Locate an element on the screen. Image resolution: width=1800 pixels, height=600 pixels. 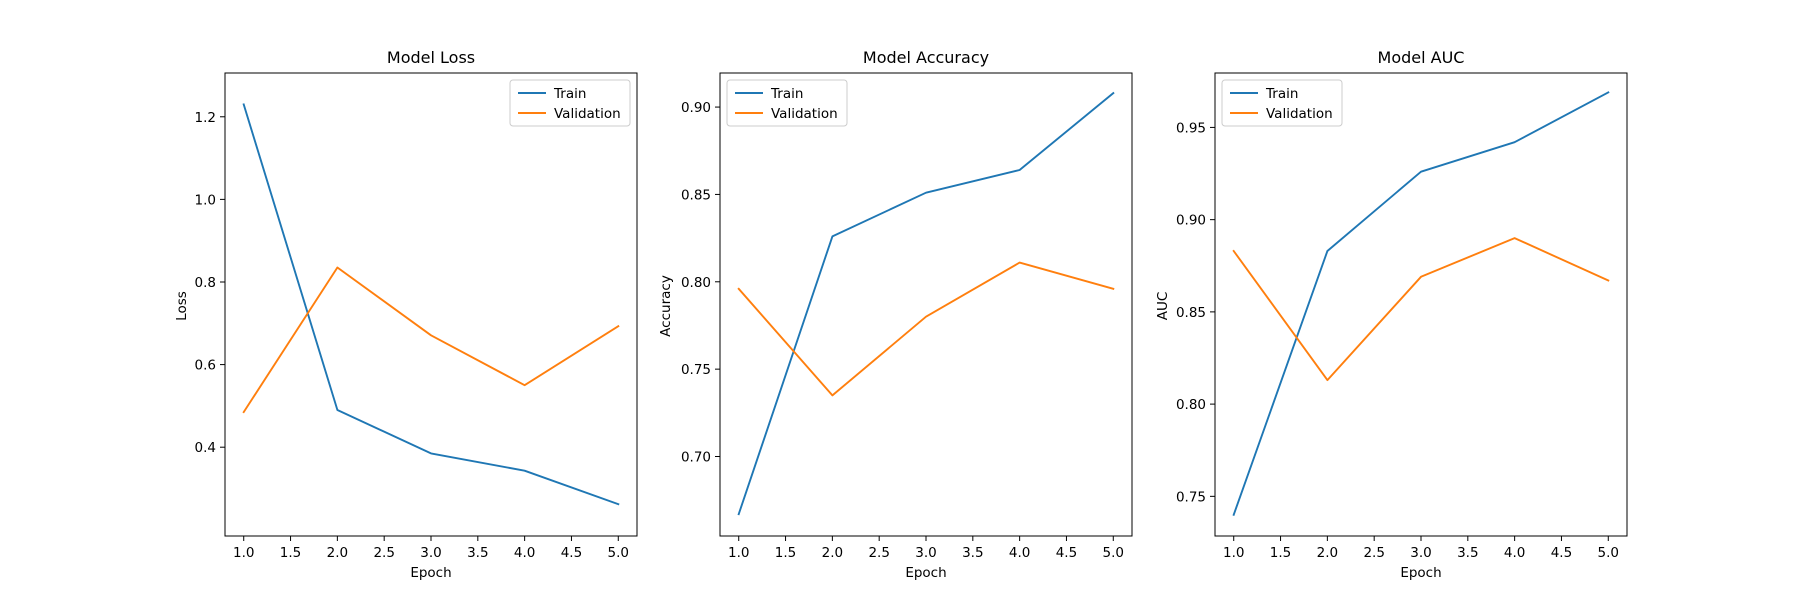
panel-accuracy-xtick-label: 2.5 is located at coordinates (878, 553).